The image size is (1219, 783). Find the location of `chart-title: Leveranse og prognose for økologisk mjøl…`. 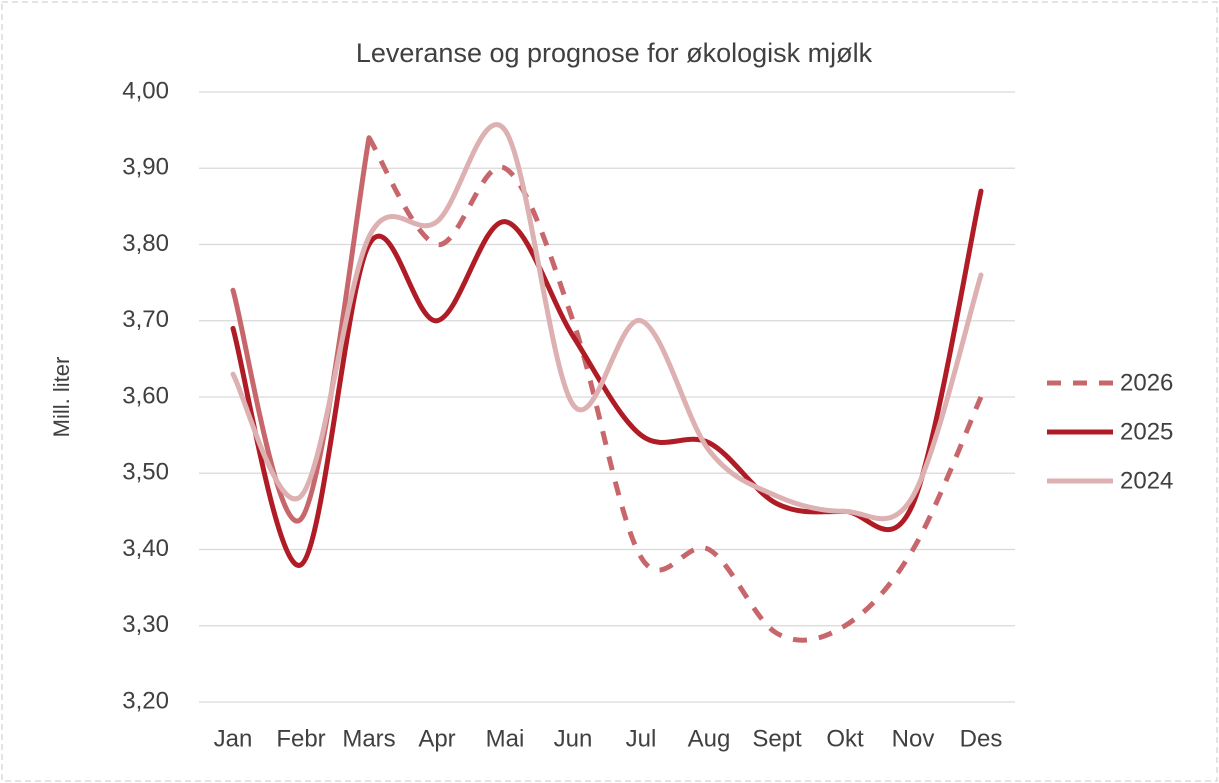

chart-title: Leveranse og prognose for økologisk mjøl… is located at coordinates (614, 53).